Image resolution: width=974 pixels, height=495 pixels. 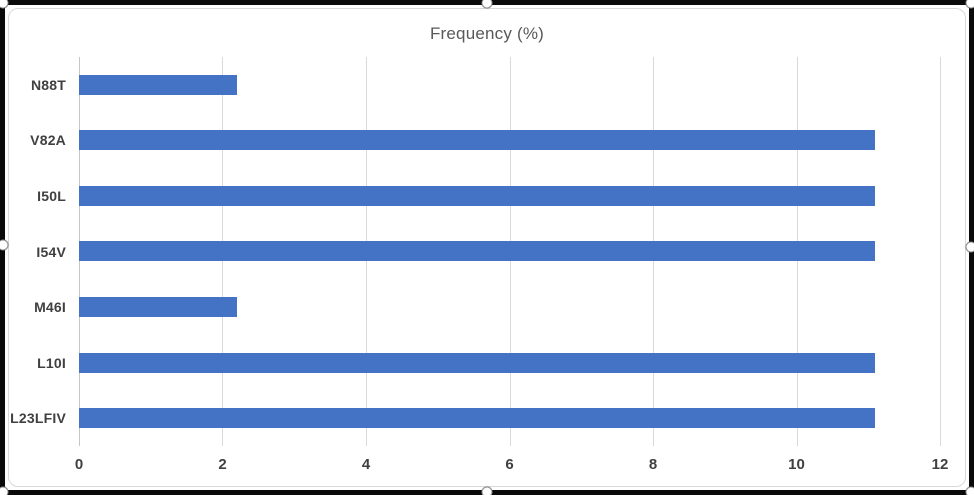 I want to click on bar-M46I, so click(x=158, y=307).